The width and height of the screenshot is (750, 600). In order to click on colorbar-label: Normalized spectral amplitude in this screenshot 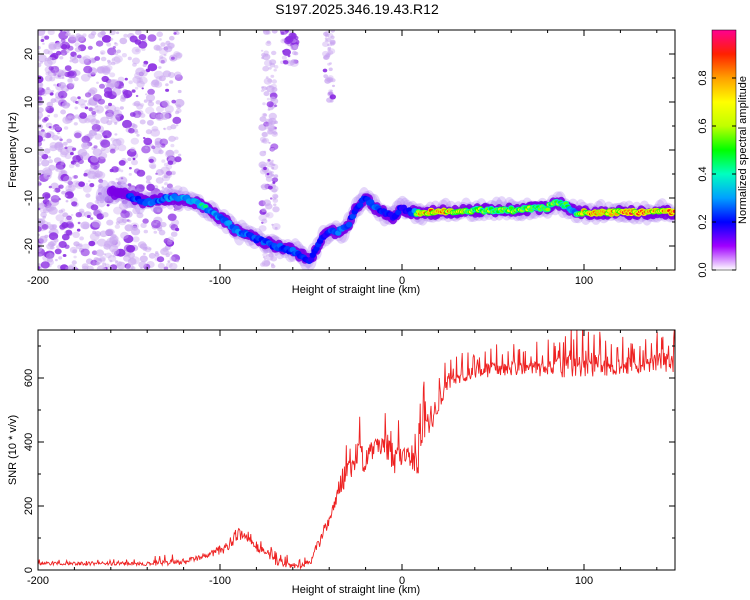, I will do `click(743, 150)`.